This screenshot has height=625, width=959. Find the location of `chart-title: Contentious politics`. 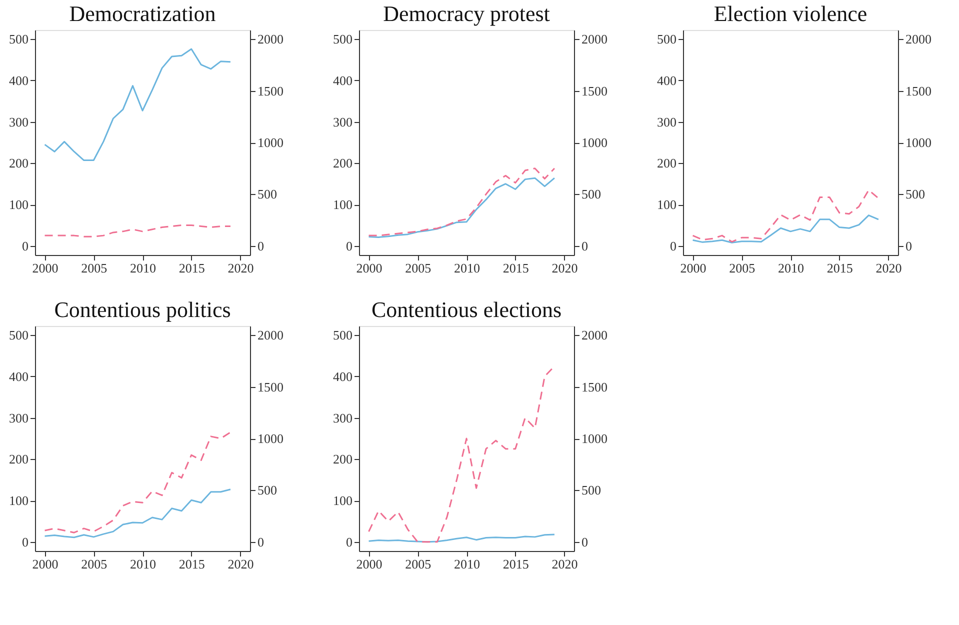

chart-title: Contentious politics is located at coordinates (142, 309).